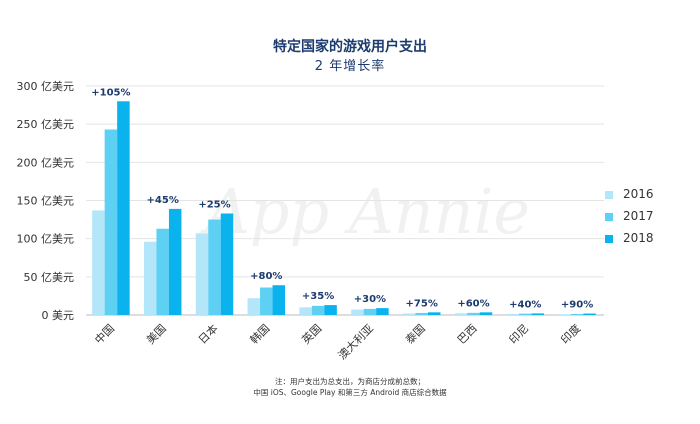 The width and height of the screenshot is (700, 424). What do you see at coordinates (46, 86) in the screenshot?
I see `y-tick-label: 300 亿美元` at bounding box center [46, 86].